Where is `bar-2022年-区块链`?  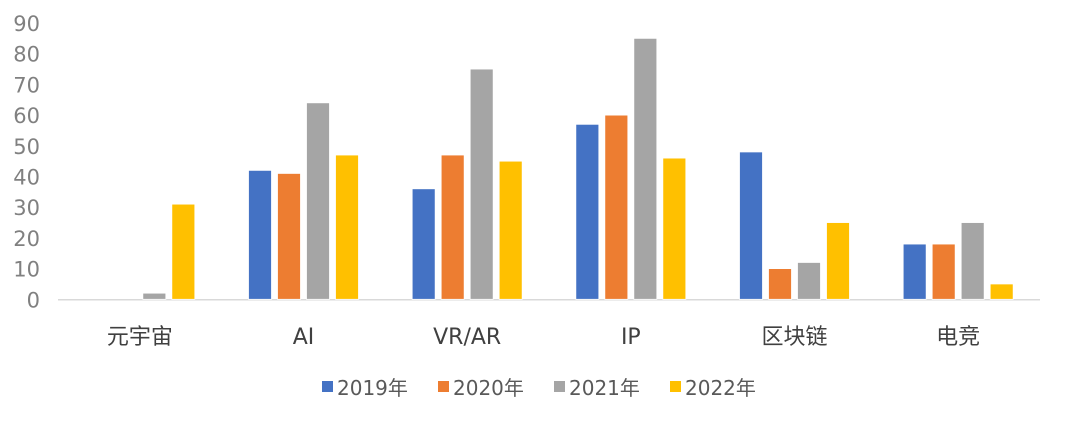 bar-2022年-区块链 is located at coordinates (838, 261).